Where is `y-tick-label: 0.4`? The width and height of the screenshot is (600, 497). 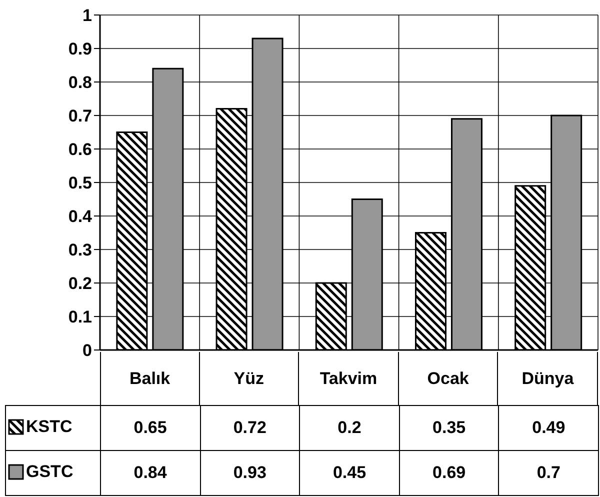 y-tick-label: 0.4 is located at coordinates (80, 216).